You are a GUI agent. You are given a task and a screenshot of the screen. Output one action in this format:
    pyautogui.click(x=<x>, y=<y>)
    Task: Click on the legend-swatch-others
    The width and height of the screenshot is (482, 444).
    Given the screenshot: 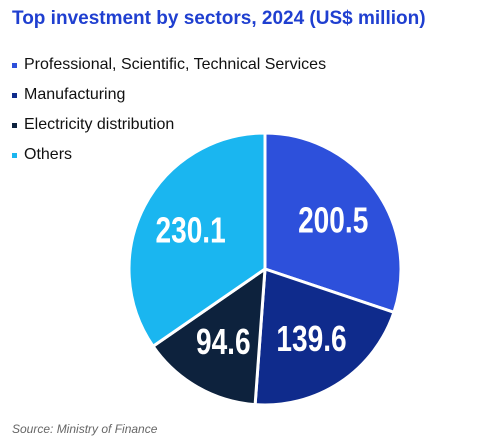 What is the action you would take?
    pyautogui.click(x=14, y=155)
    